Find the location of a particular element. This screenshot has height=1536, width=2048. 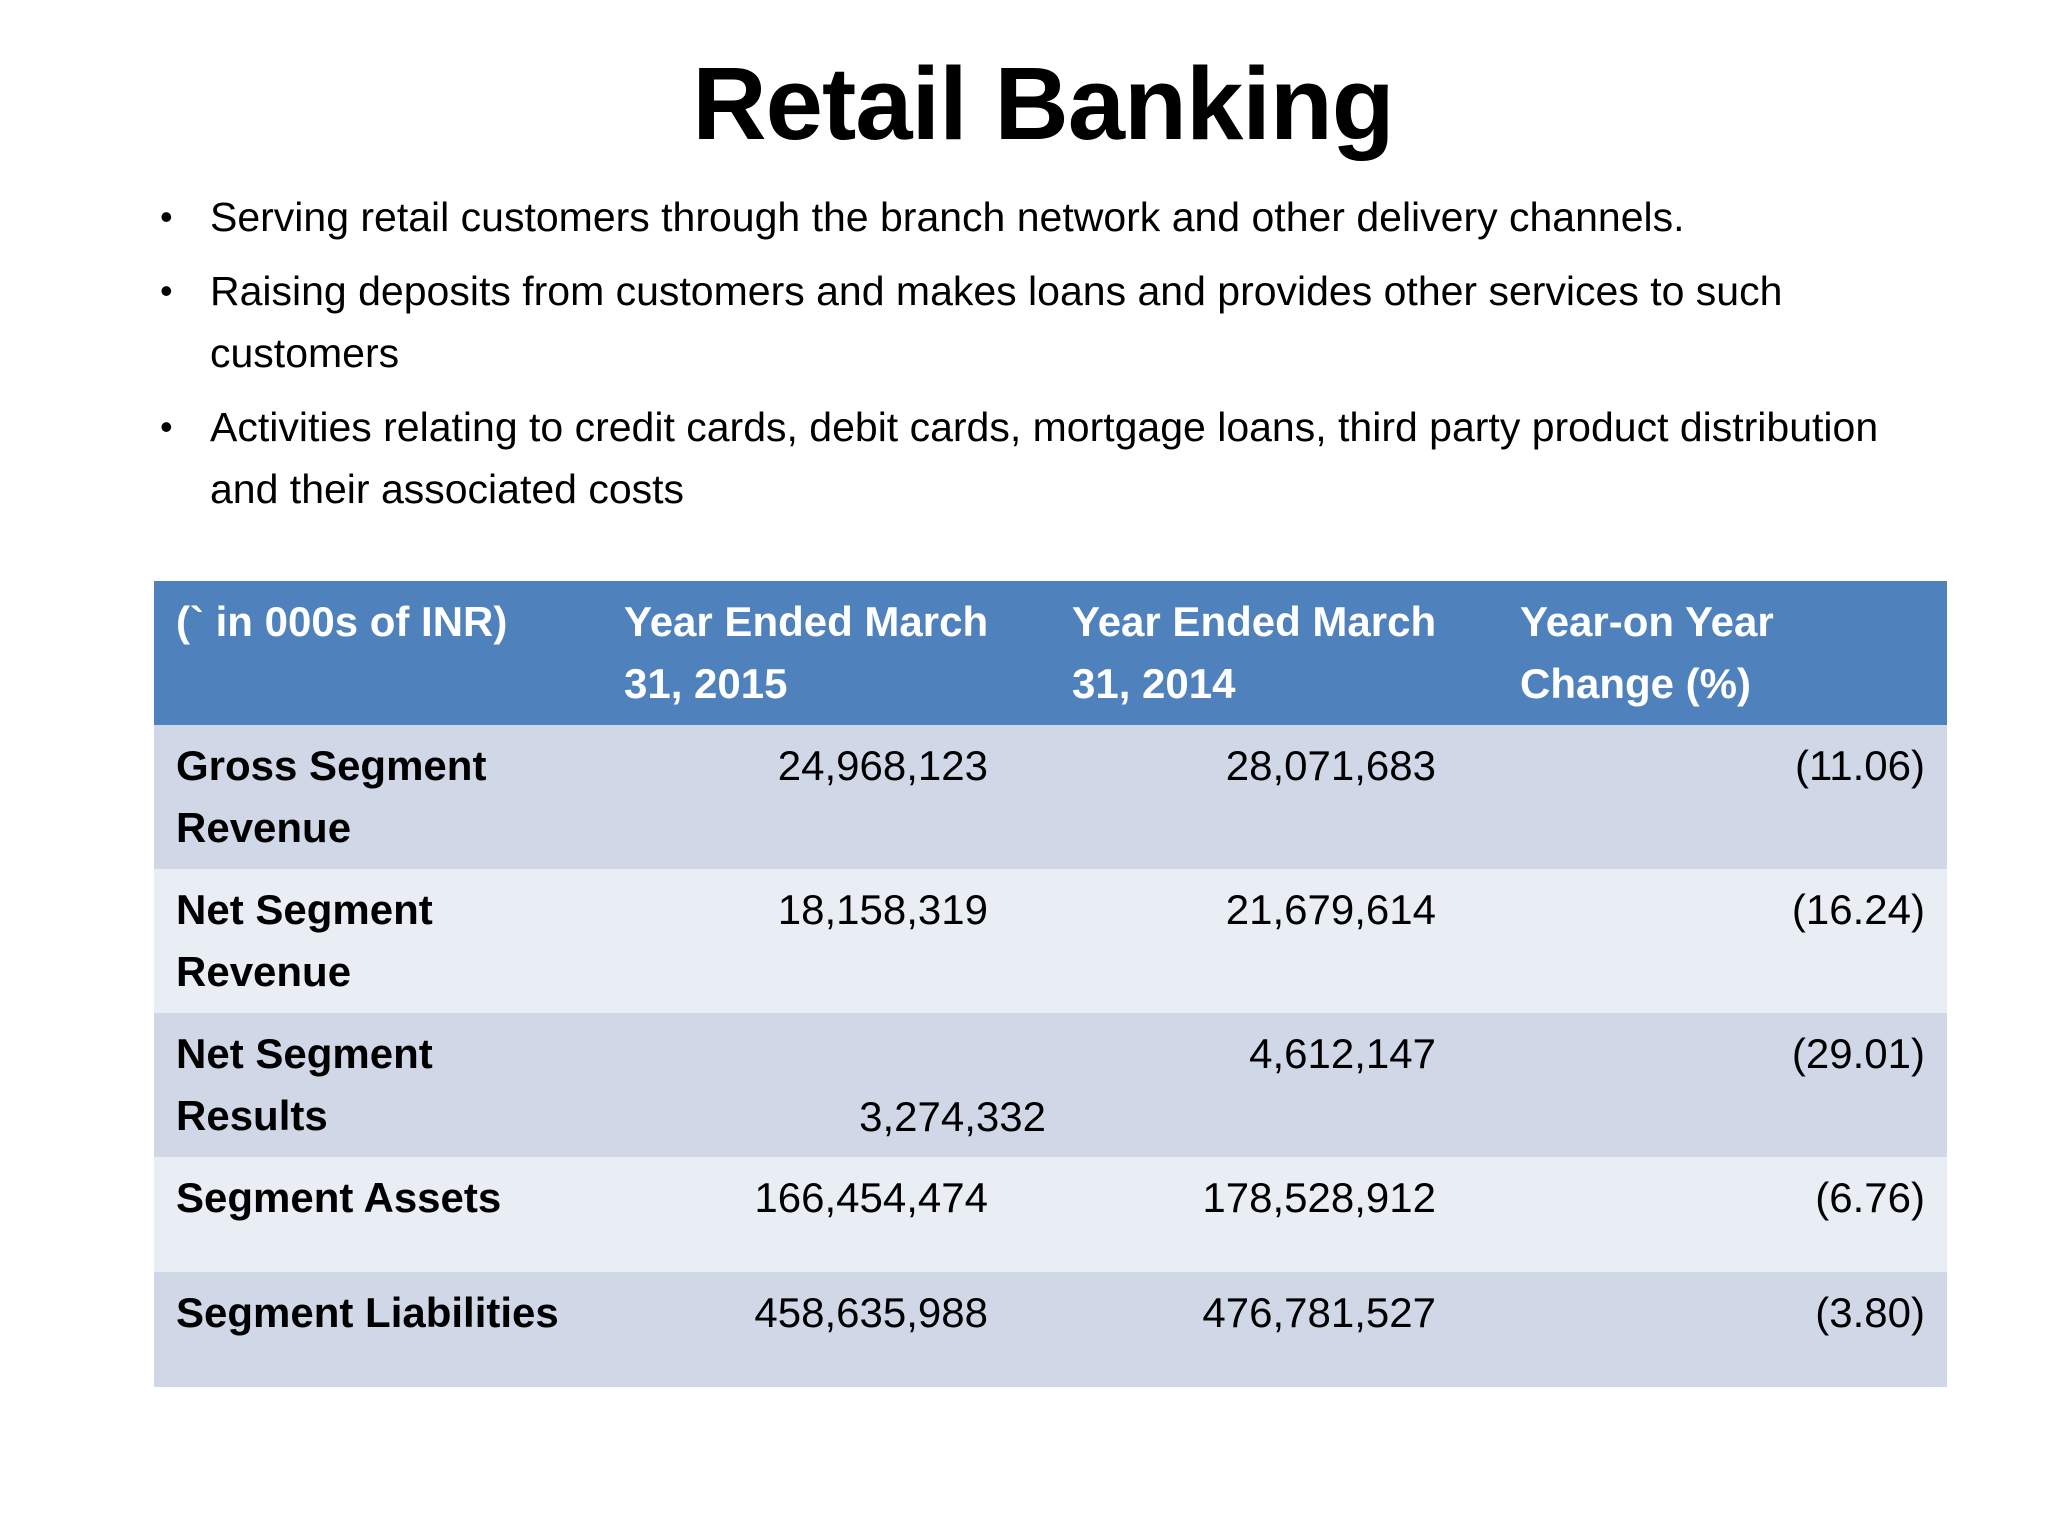

header-change: Year-on Year Change (%) is located at coordinates (1647, 652).